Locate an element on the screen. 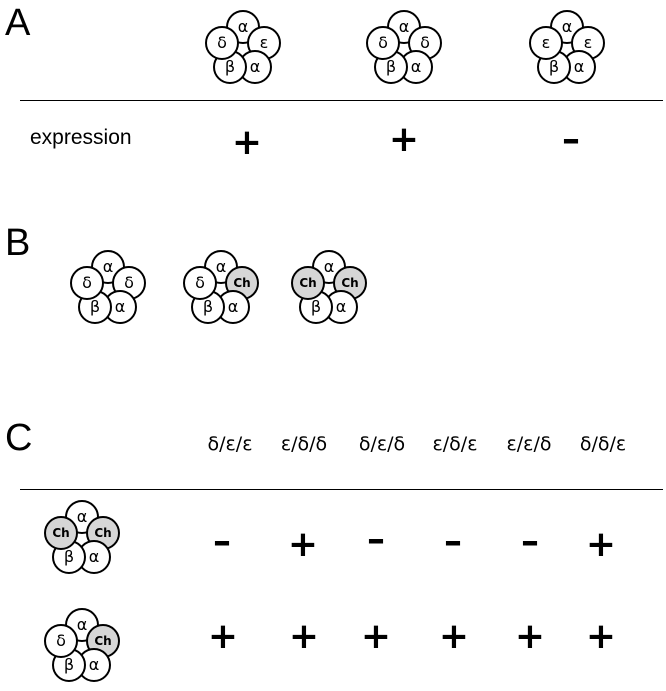  column-header: ε/δ/ε is located at coordinates (455, 444).